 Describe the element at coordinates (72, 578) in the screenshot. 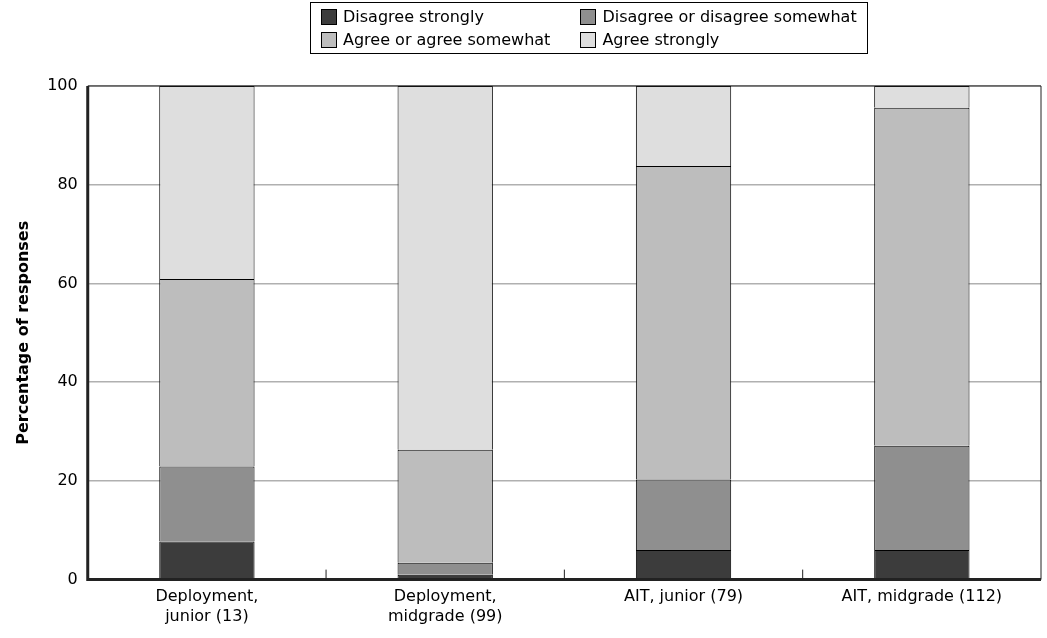

I see `y-tick-label: 0` at that location.